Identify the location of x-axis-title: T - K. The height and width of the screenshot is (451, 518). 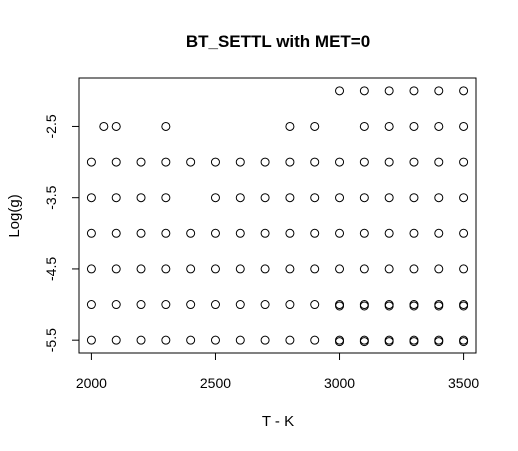
(278, 421).